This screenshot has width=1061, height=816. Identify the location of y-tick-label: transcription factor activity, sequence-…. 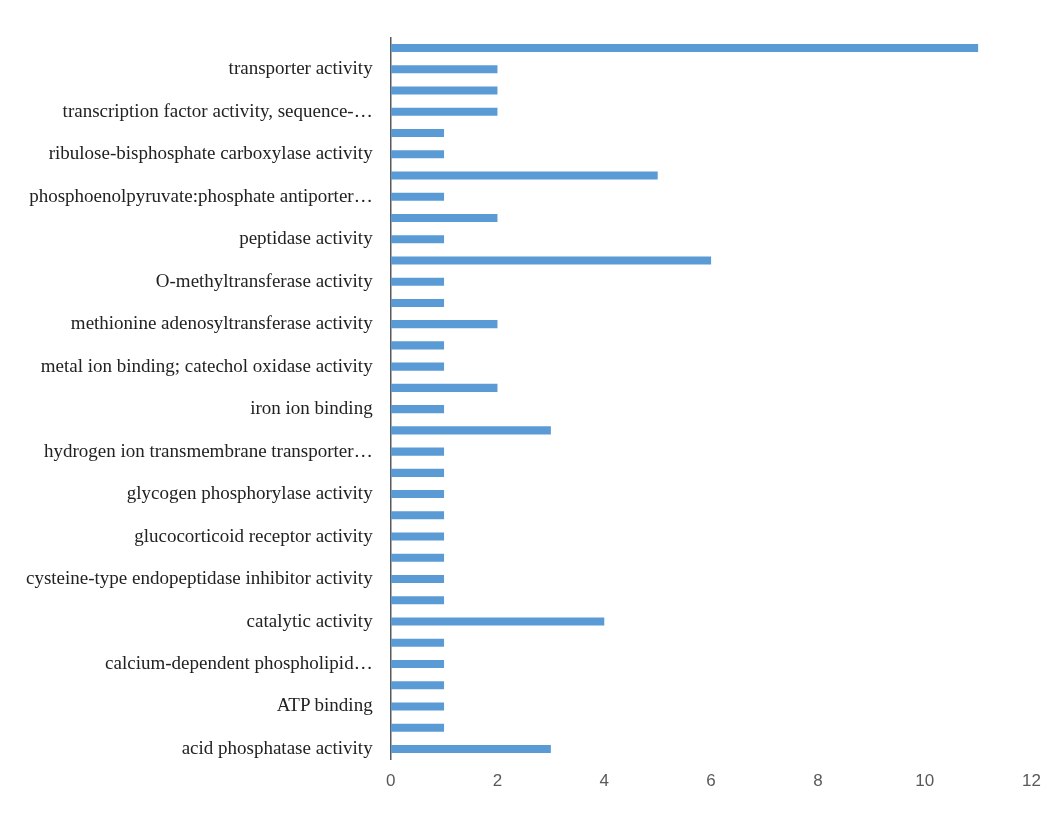
(217, 110).